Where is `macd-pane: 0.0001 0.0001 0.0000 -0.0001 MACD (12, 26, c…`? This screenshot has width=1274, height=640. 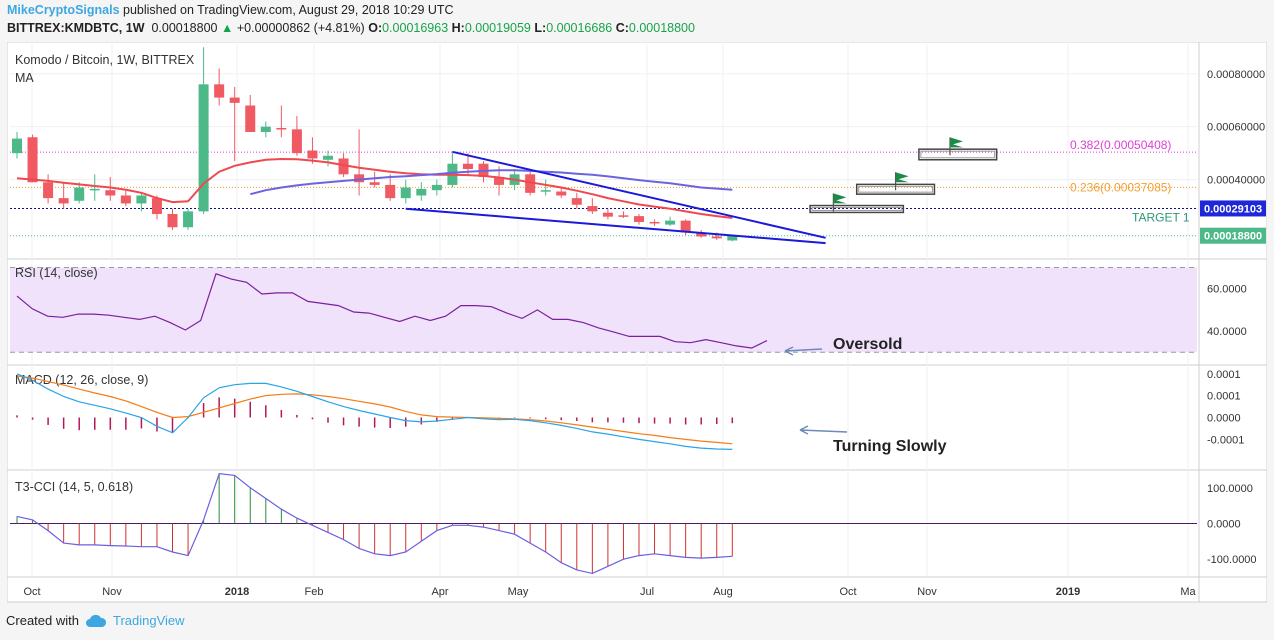
macd-pane: 0.0001 0.0001 0.0000 -0.0001 MACD (12, 26, c… is located at coordinates (629, 412).